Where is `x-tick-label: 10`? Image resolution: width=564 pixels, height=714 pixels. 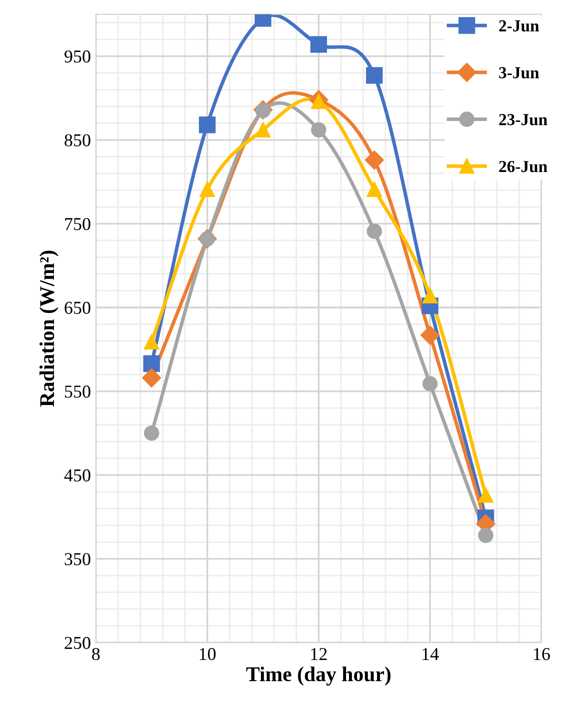
x-tick-label: 10 is located at coordinates (208, 654).